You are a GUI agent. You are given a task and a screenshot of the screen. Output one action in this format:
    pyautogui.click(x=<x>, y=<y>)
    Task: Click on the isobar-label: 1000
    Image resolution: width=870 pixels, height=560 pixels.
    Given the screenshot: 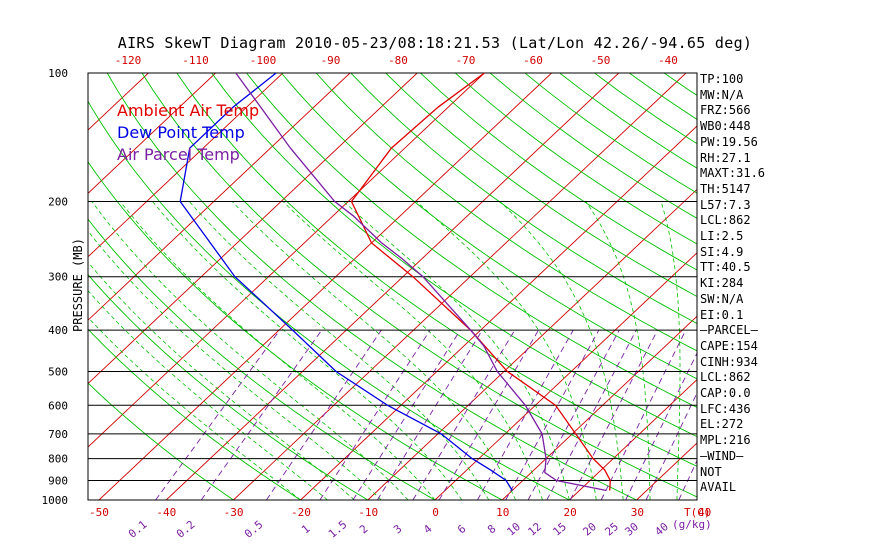 What is the action you would take?
    pyautogui.click(x=55, y=500)
    